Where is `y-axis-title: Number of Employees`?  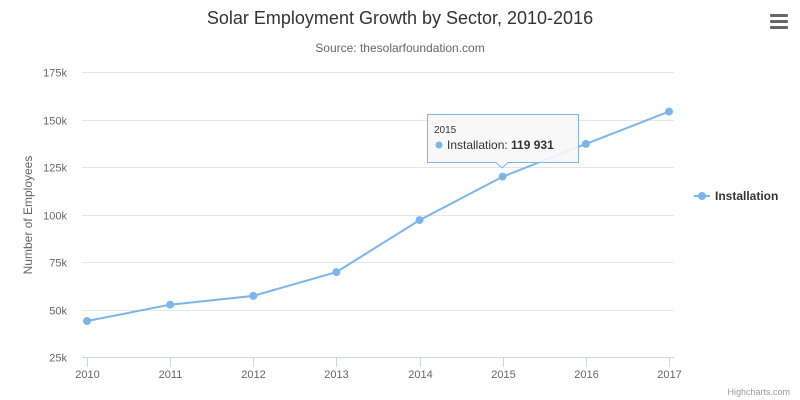 y-axis-title: Number of Employees is located at coordinates (28, 215).